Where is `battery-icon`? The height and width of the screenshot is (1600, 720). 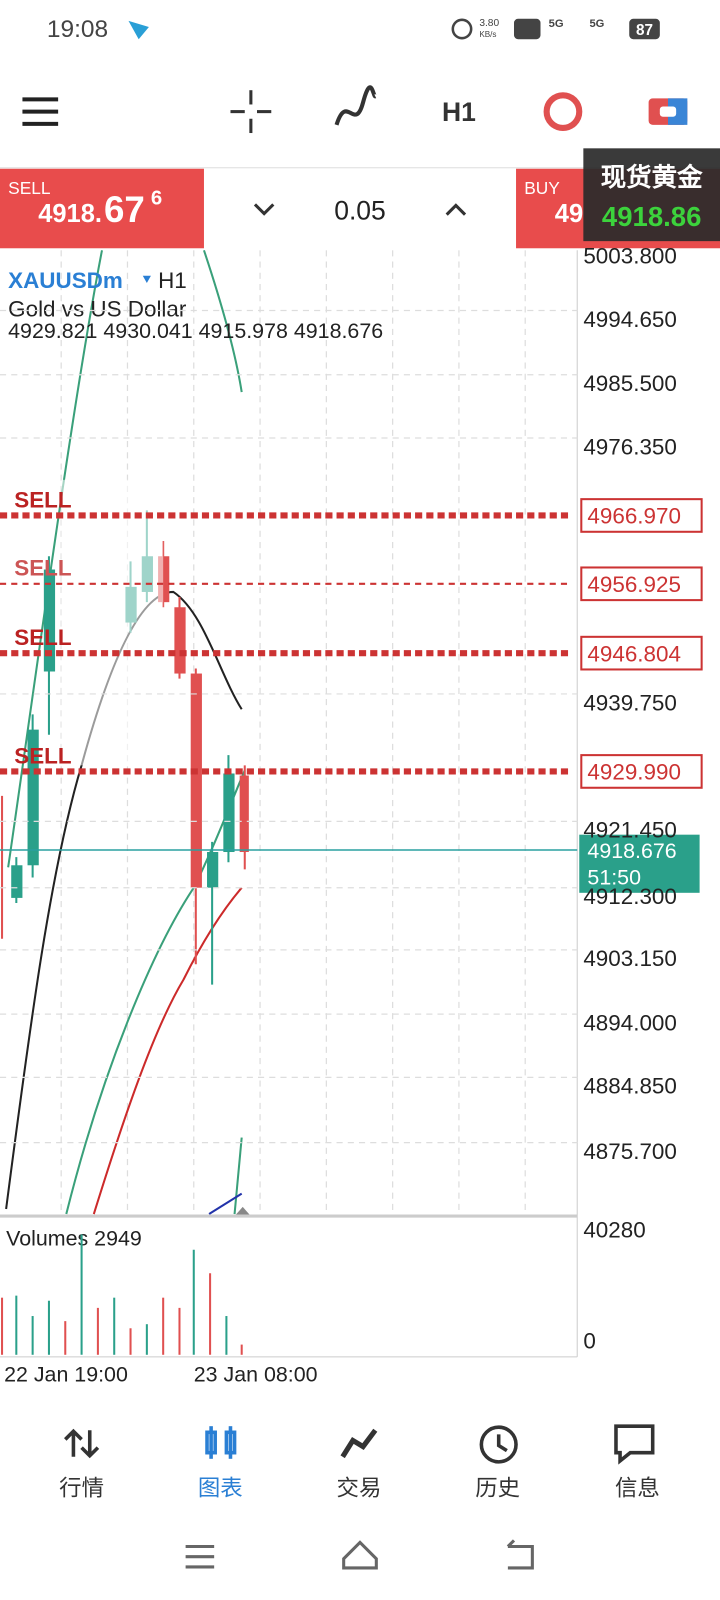 battery-icon is located at coordinates (644, 29).